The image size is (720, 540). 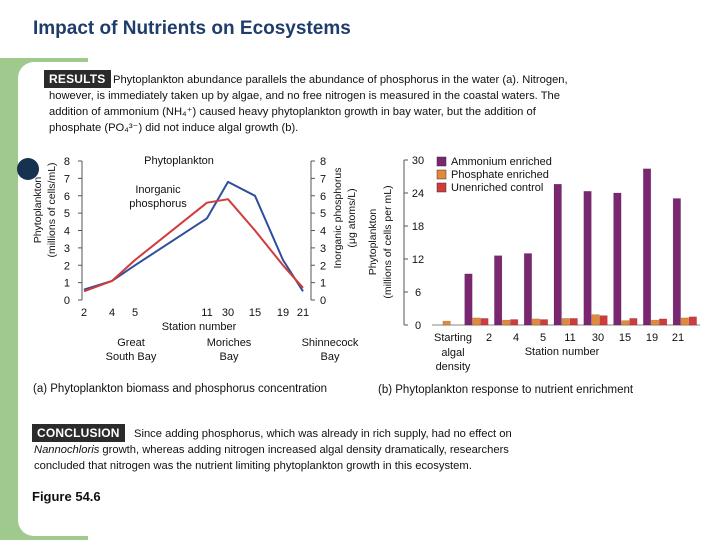 I want to click on right-tick-label: 0, so click(x=323, y=301).